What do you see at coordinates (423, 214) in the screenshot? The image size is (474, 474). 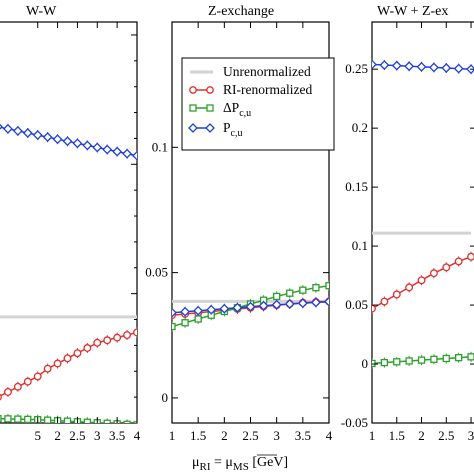 I see `panel-2-series` at bounding box center [423, 214].